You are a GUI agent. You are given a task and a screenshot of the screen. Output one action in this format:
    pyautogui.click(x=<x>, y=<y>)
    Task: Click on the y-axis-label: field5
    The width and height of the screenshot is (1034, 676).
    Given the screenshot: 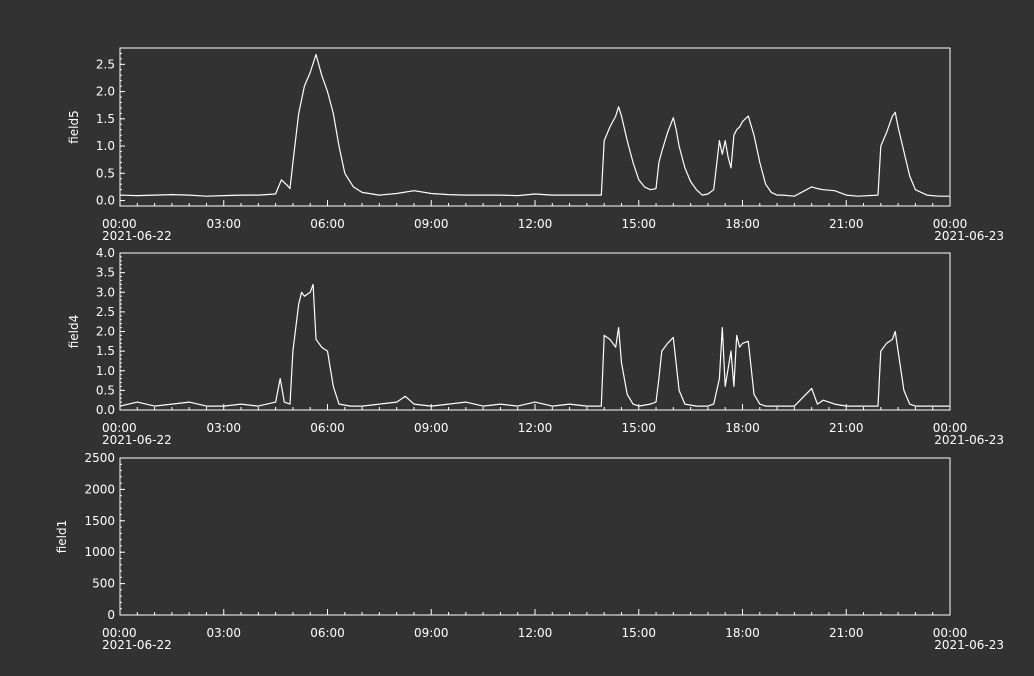 What is the action you would take?
    pyautogui.click(x=74, y=127)
    